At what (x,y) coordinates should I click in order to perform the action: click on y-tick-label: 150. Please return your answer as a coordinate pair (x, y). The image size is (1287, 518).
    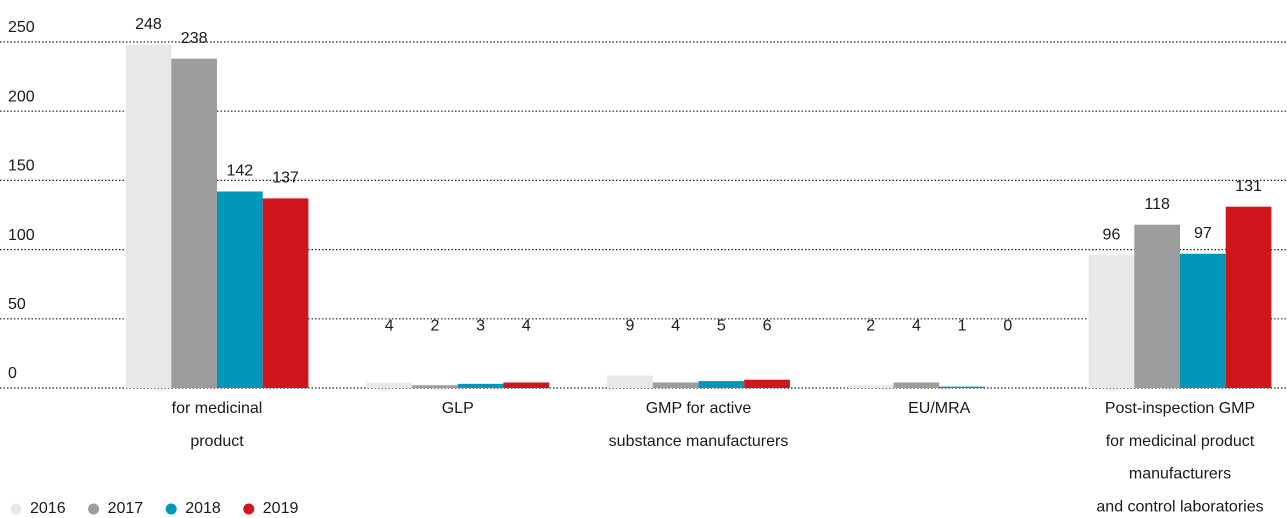
    Looking at the image, I should click on (21, 166).